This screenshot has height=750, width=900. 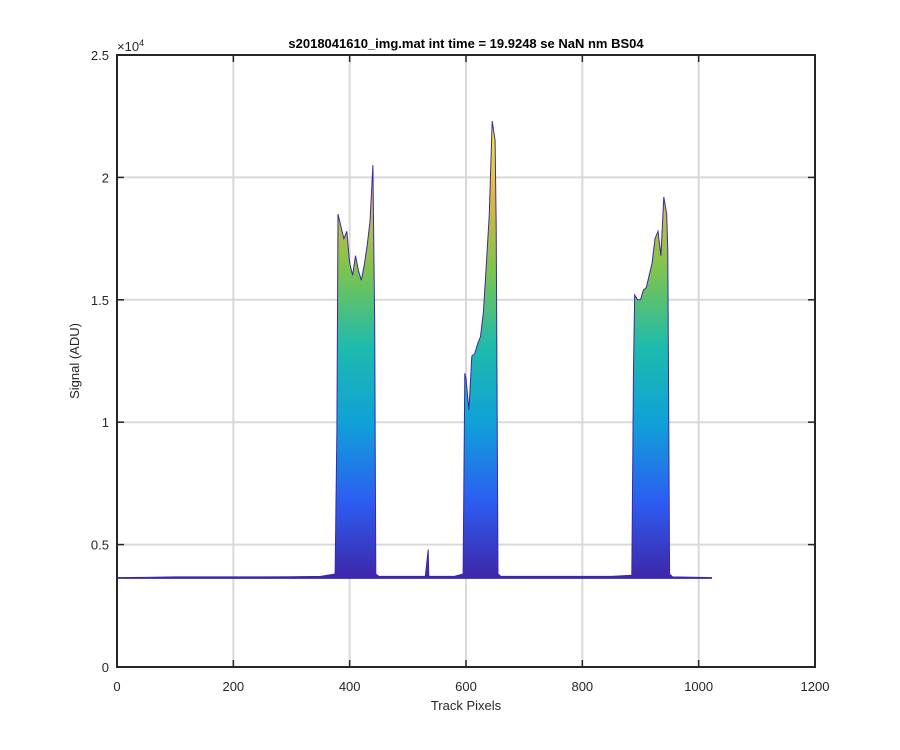 What do you see at coordinates (105, 177) in the screenshot?
I see `y-tick-label: 2` at bounding box center [105, 177].